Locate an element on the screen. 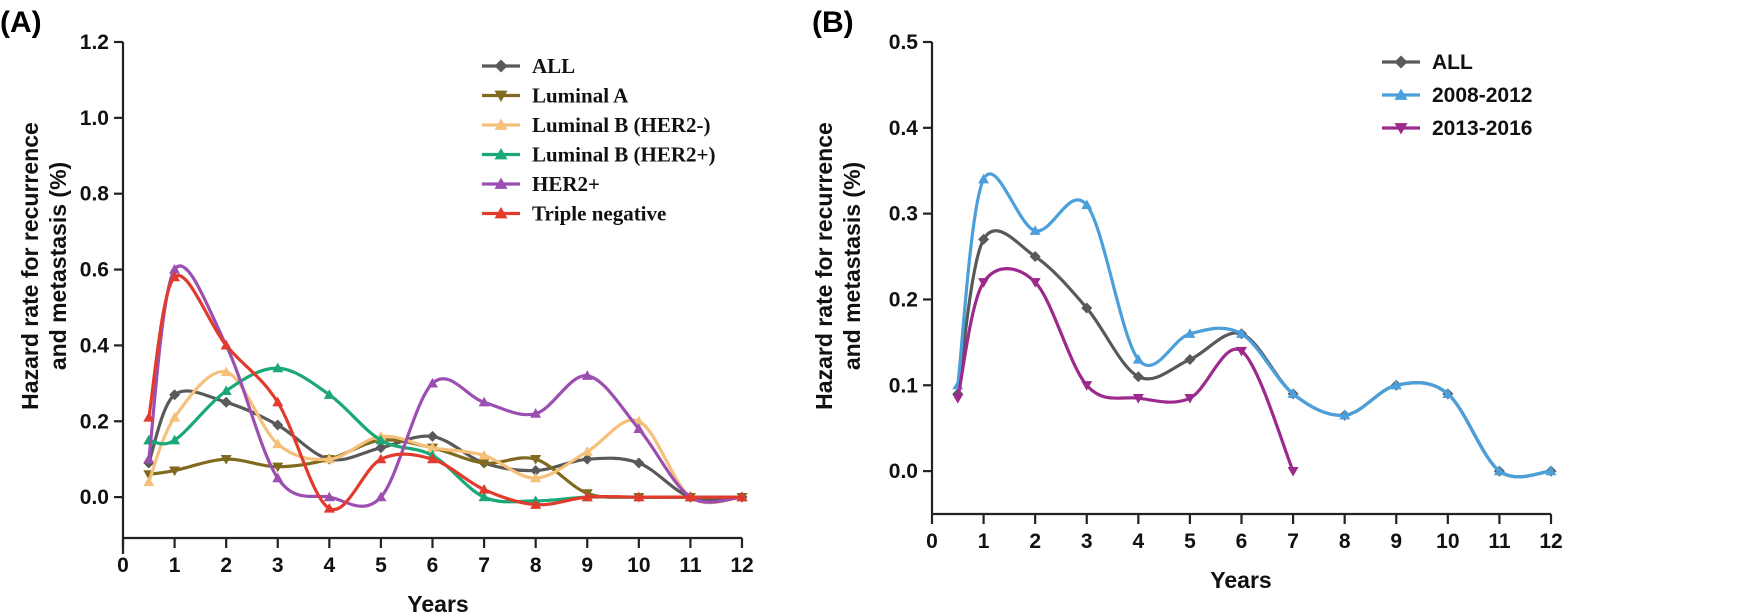 The image size is (1763, 616). y-tick-label: 1.0 is located at coordinates (94, 118).